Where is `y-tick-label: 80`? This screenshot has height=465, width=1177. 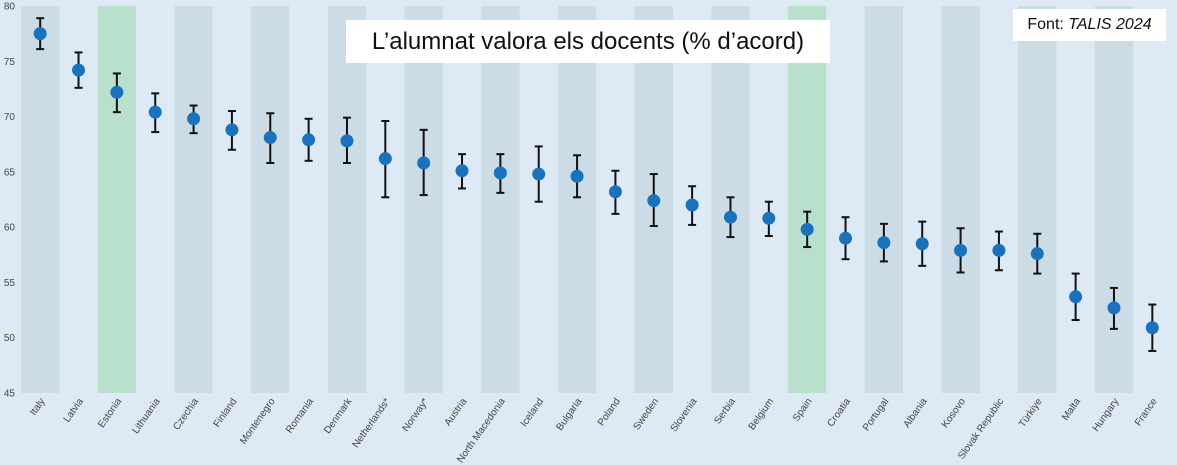
y-tick-label: 80 is located at coordinates (10, 7).